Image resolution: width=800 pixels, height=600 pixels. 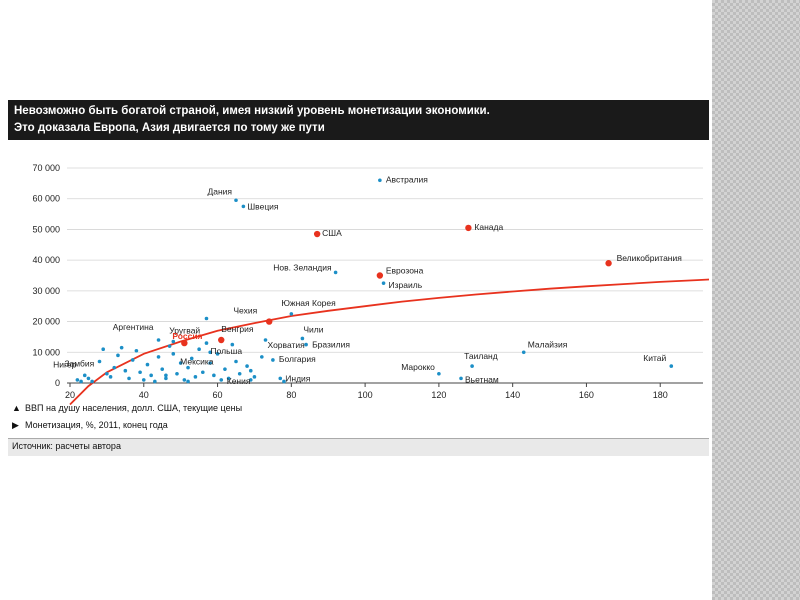 I want to click on point-label: Кения, so click(x=239, y=381).